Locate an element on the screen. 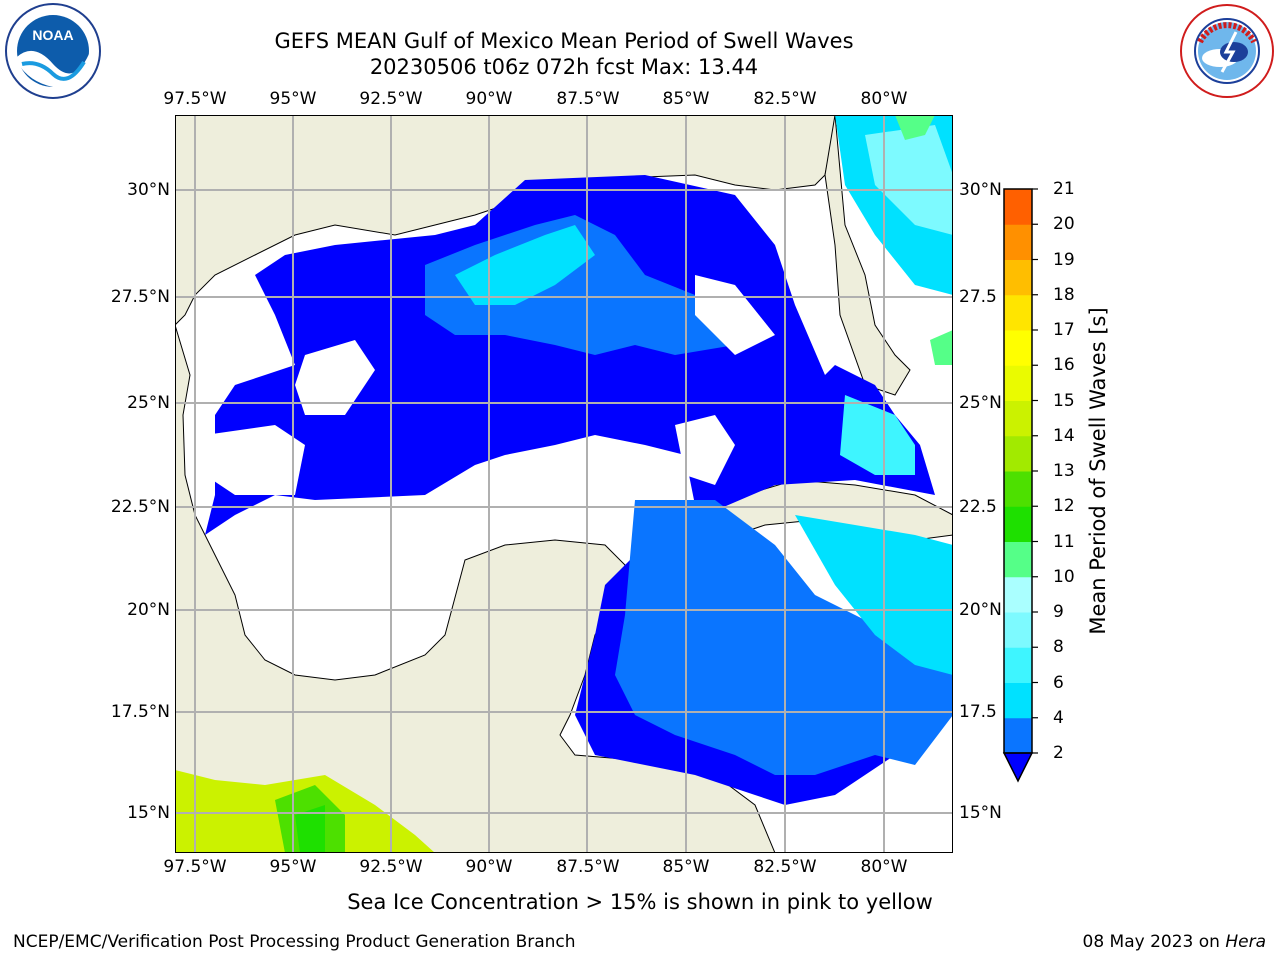  colorbar-tick-label: 6 is located at coordinates (1058, 682).